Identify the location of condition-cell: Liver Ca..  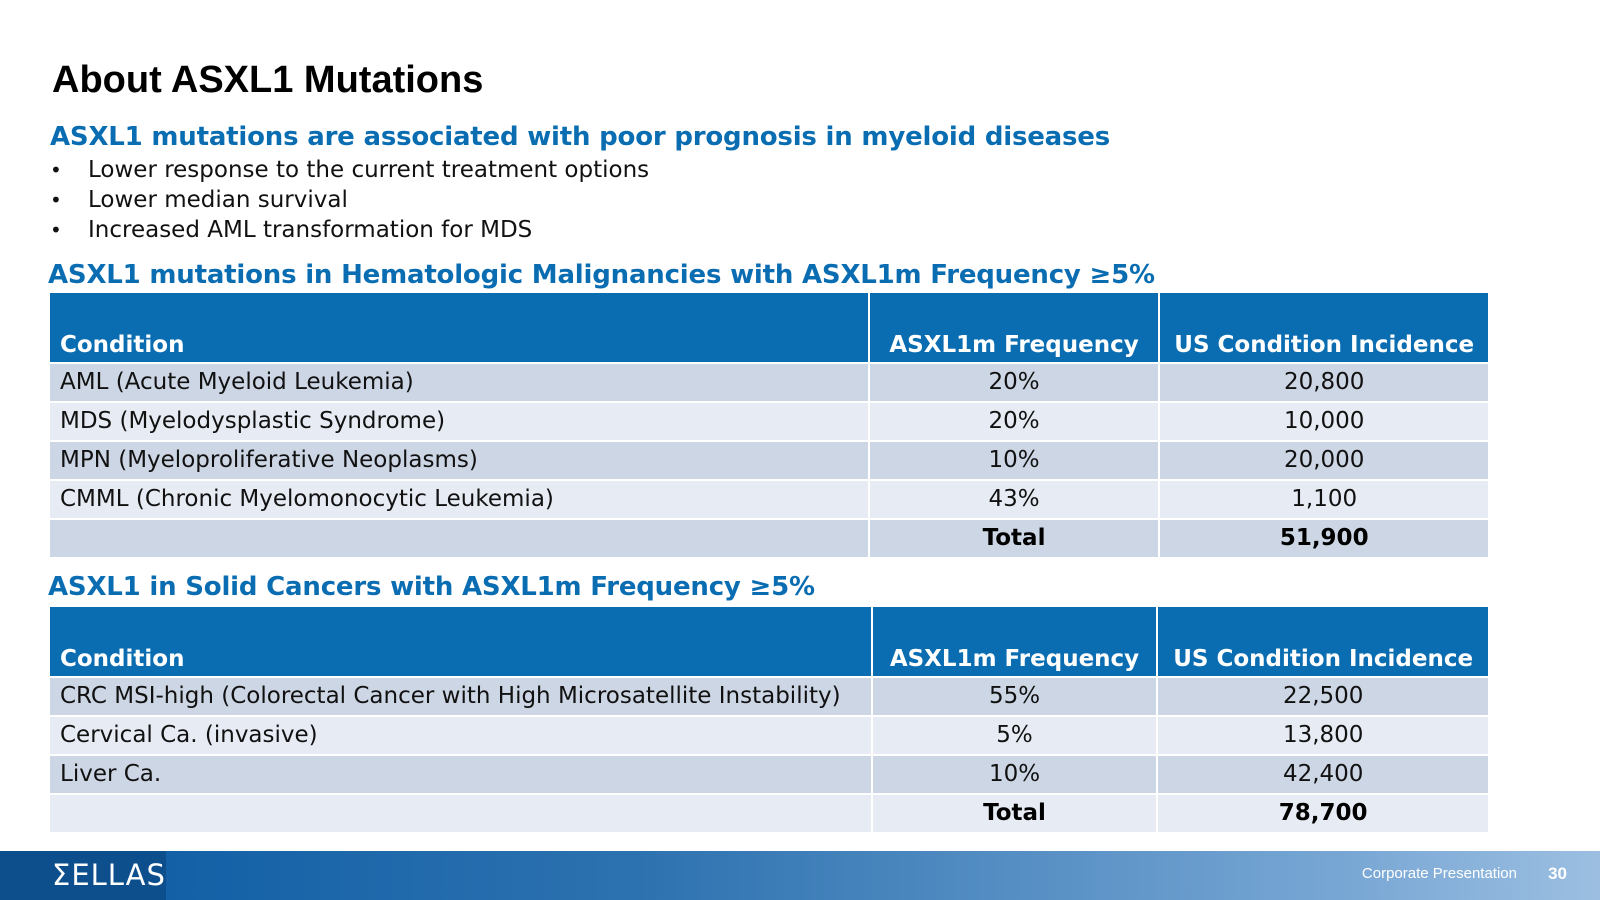
(460, 774).